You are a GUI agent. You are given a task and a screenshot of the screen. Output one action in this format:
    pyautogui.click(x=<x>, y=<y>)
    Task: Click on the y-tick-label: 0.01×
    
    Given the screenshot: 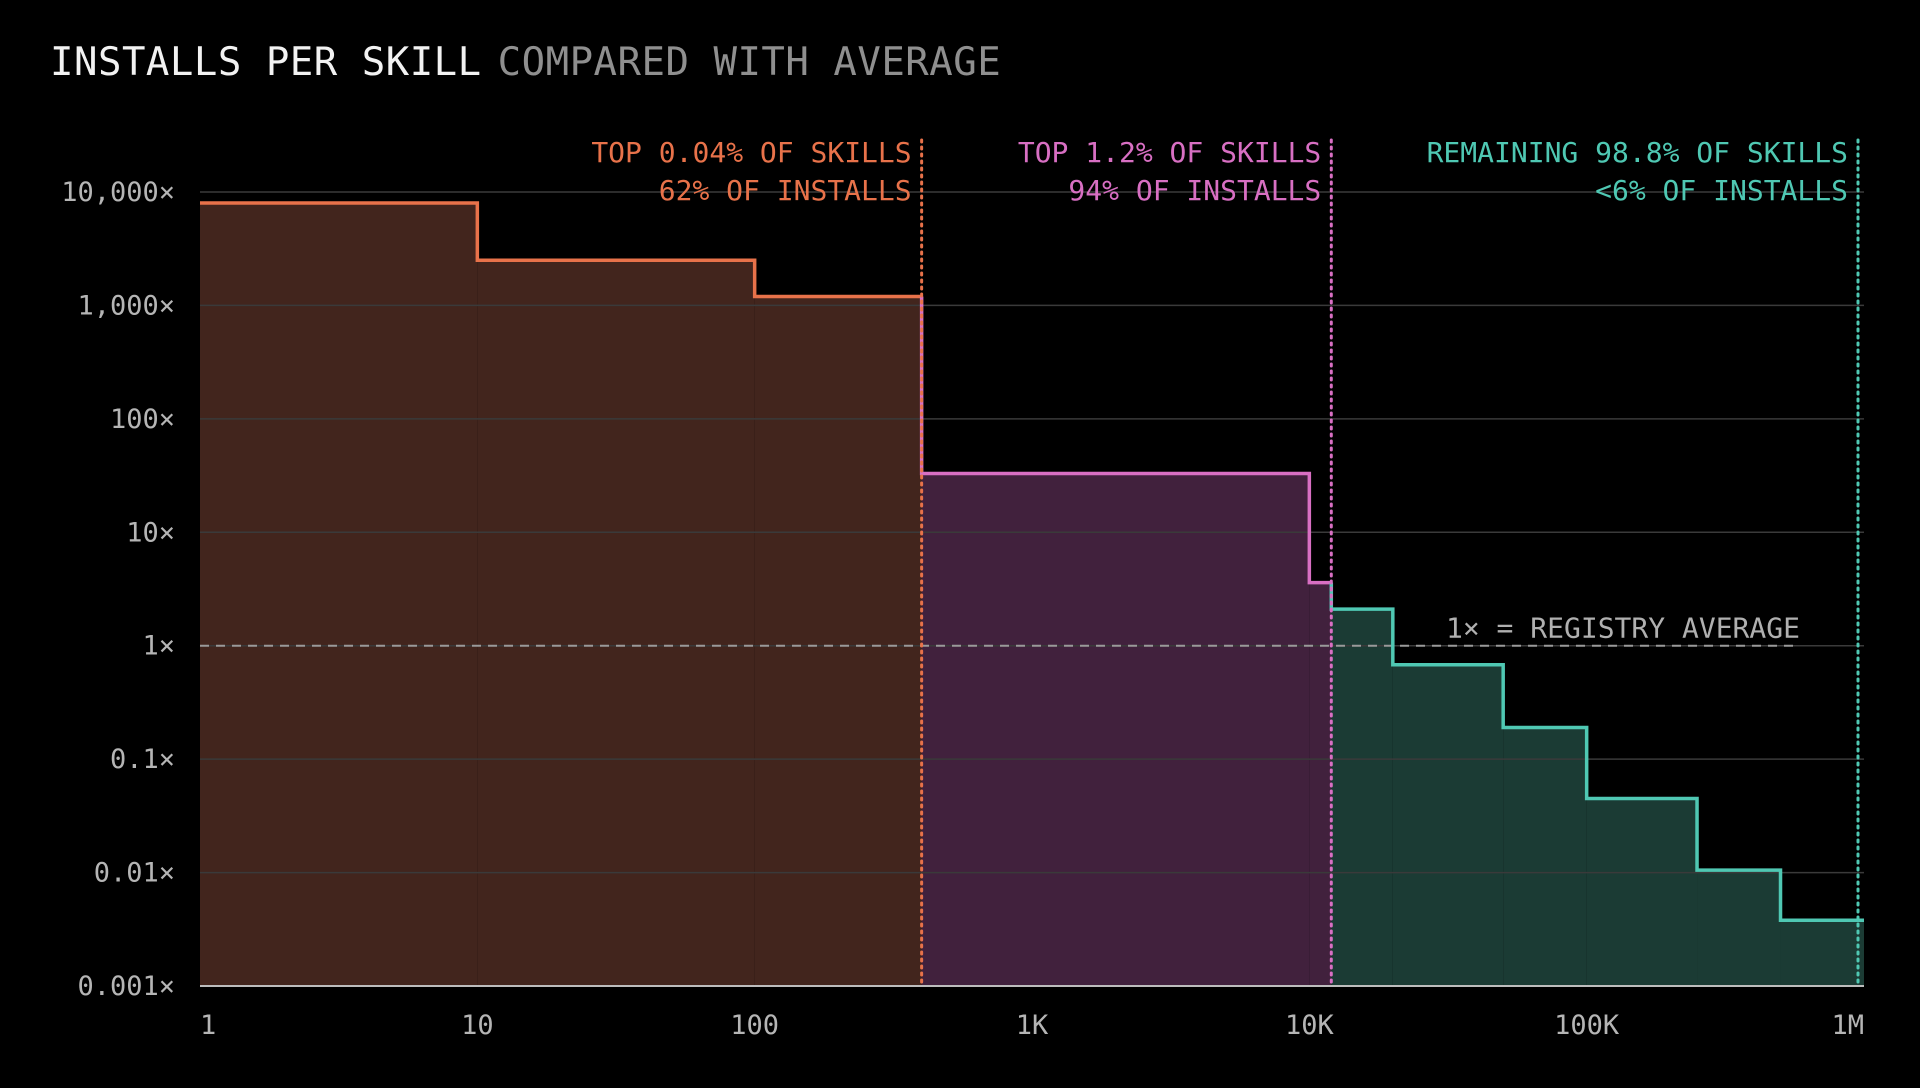 What is the action you would take?
    pyautogui.click(x=134, y=873)
    